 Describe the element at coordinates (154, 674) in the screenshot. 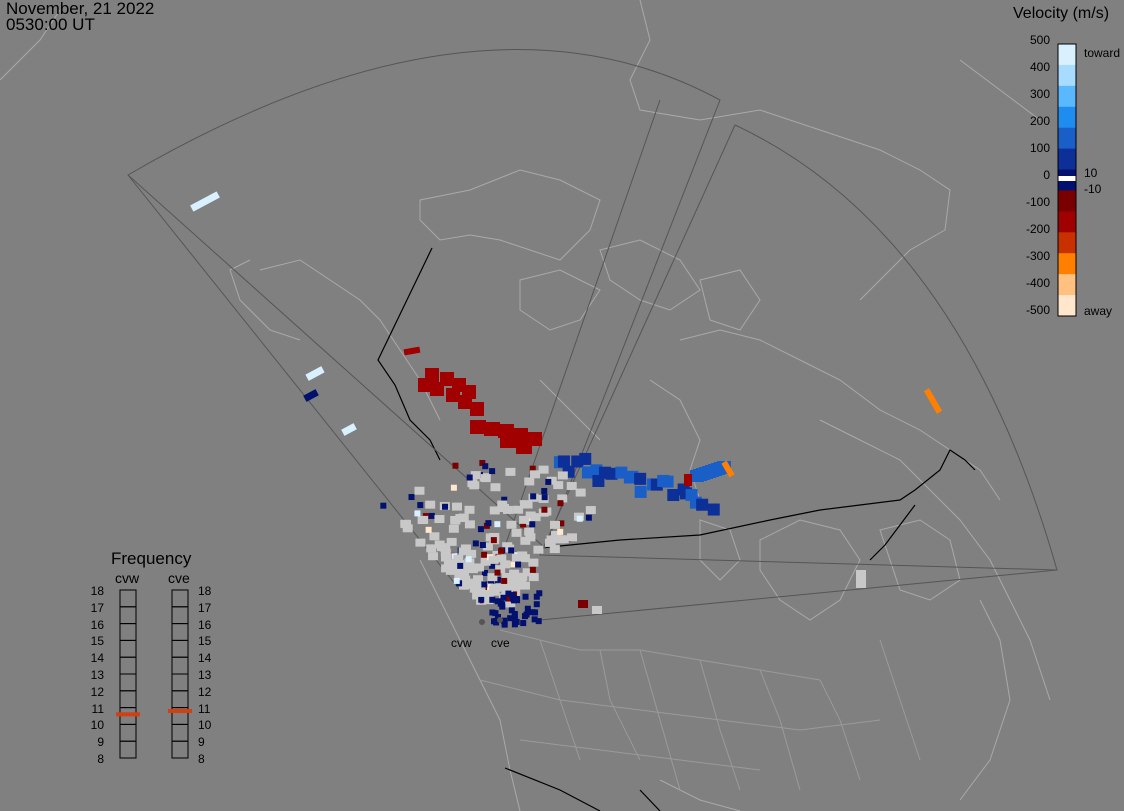

I see `frequency-bars` at that location.